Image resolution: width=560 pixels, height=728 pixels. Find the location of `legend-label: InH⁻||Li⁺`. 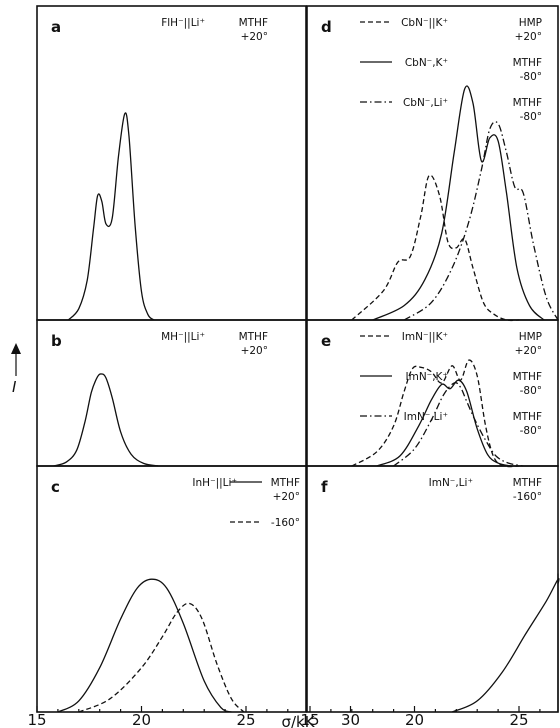

legend-label: InH⁻||Li⁺ is located at coordinates (214, 483).